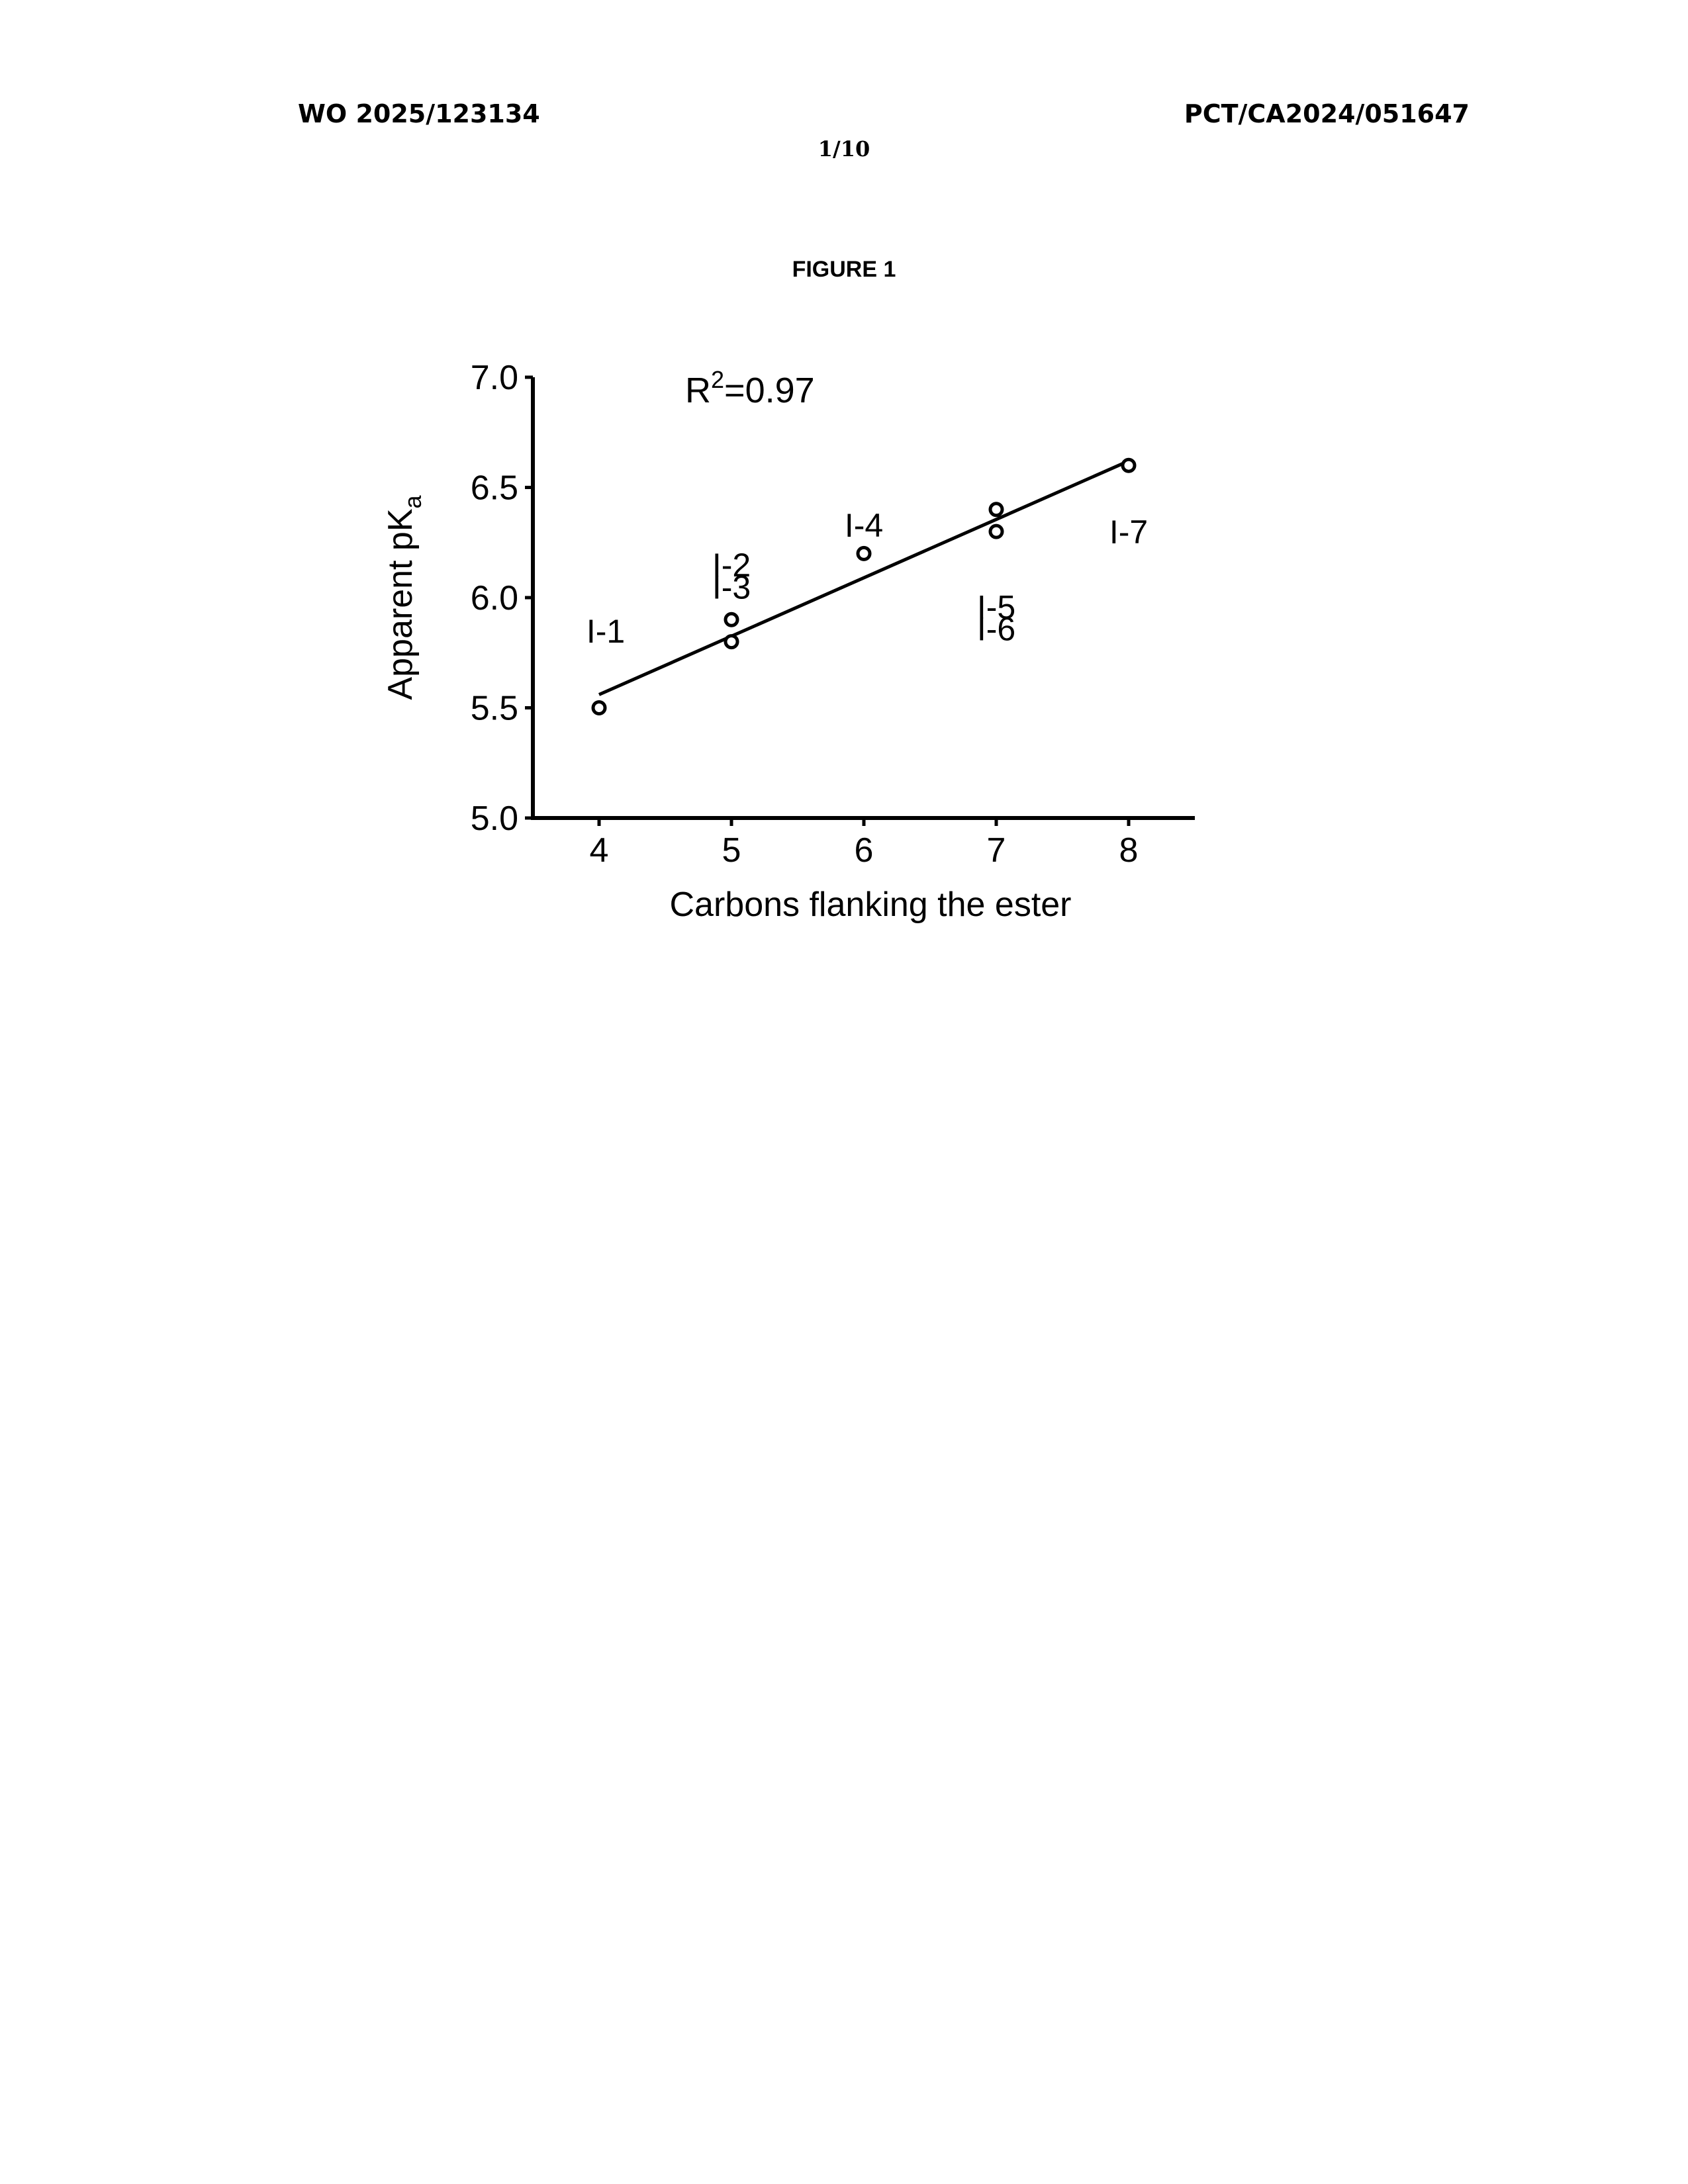 The image size is (1688, 2184). I want to click on x-tick-label: 7, so click(996, 850).